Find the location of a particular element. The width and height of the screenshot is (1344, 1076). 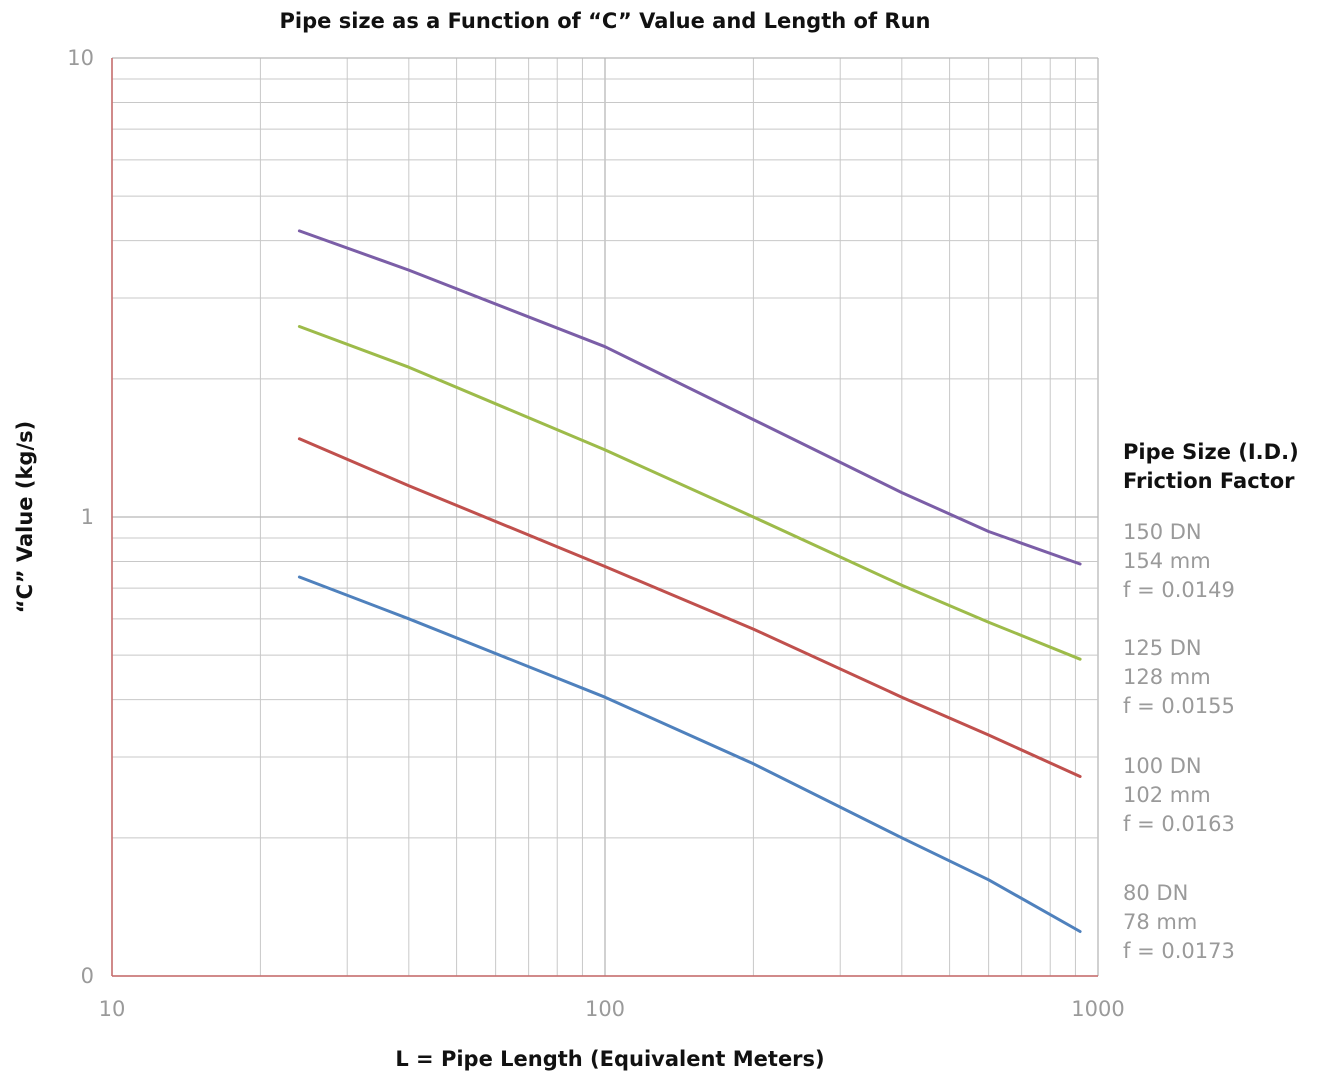

y-tick-label: 10 is located at coordinates (80, 58).